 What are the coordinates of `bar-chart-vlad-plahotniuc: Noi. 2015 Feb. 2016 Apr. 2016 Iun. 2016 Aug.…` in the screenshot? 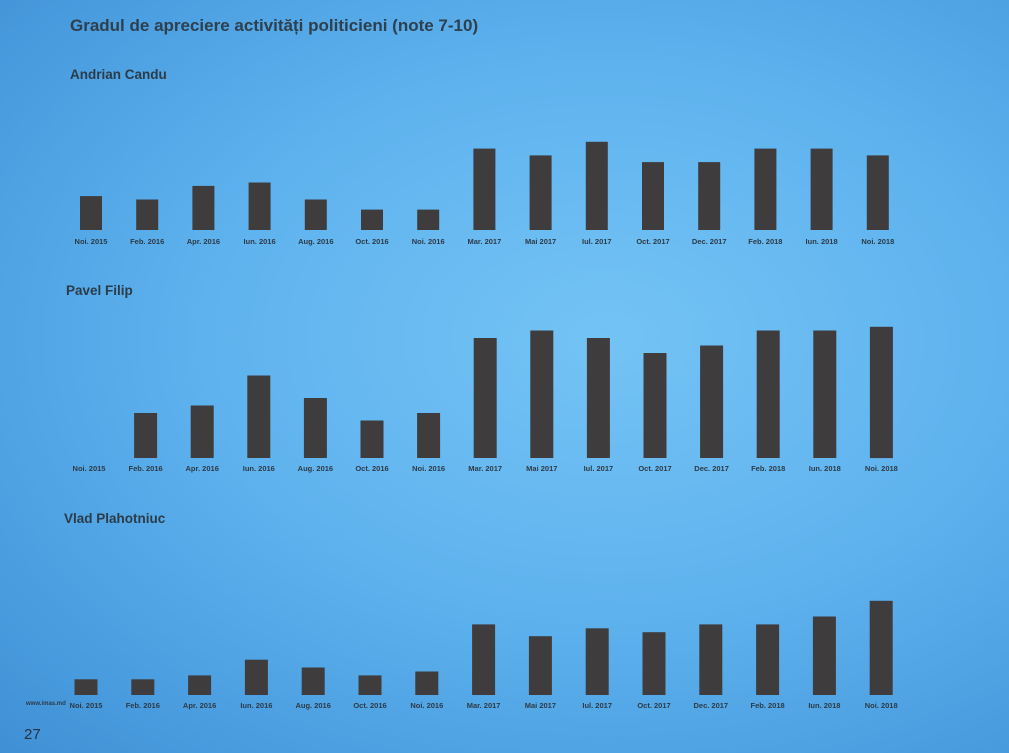 It's located at (484, 655).